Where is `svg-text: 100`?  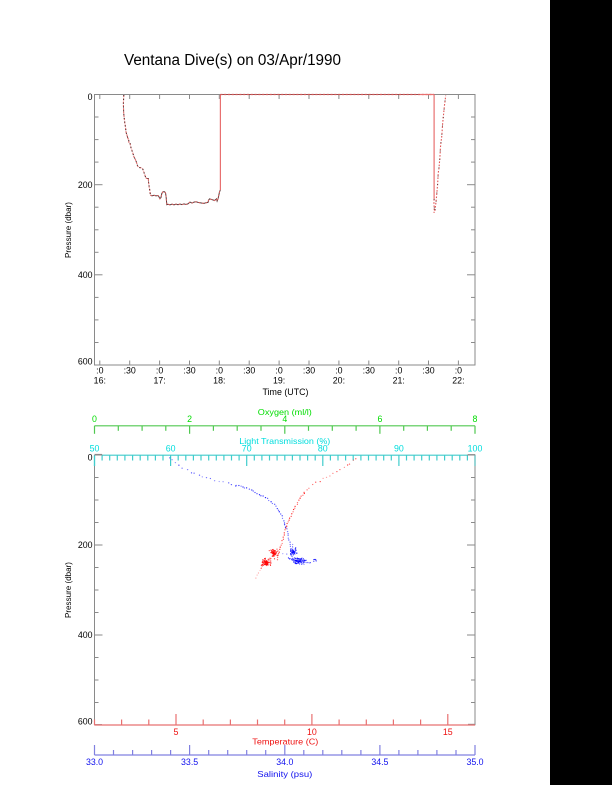 svg-text: 100 is located at coordinates (475, 448).